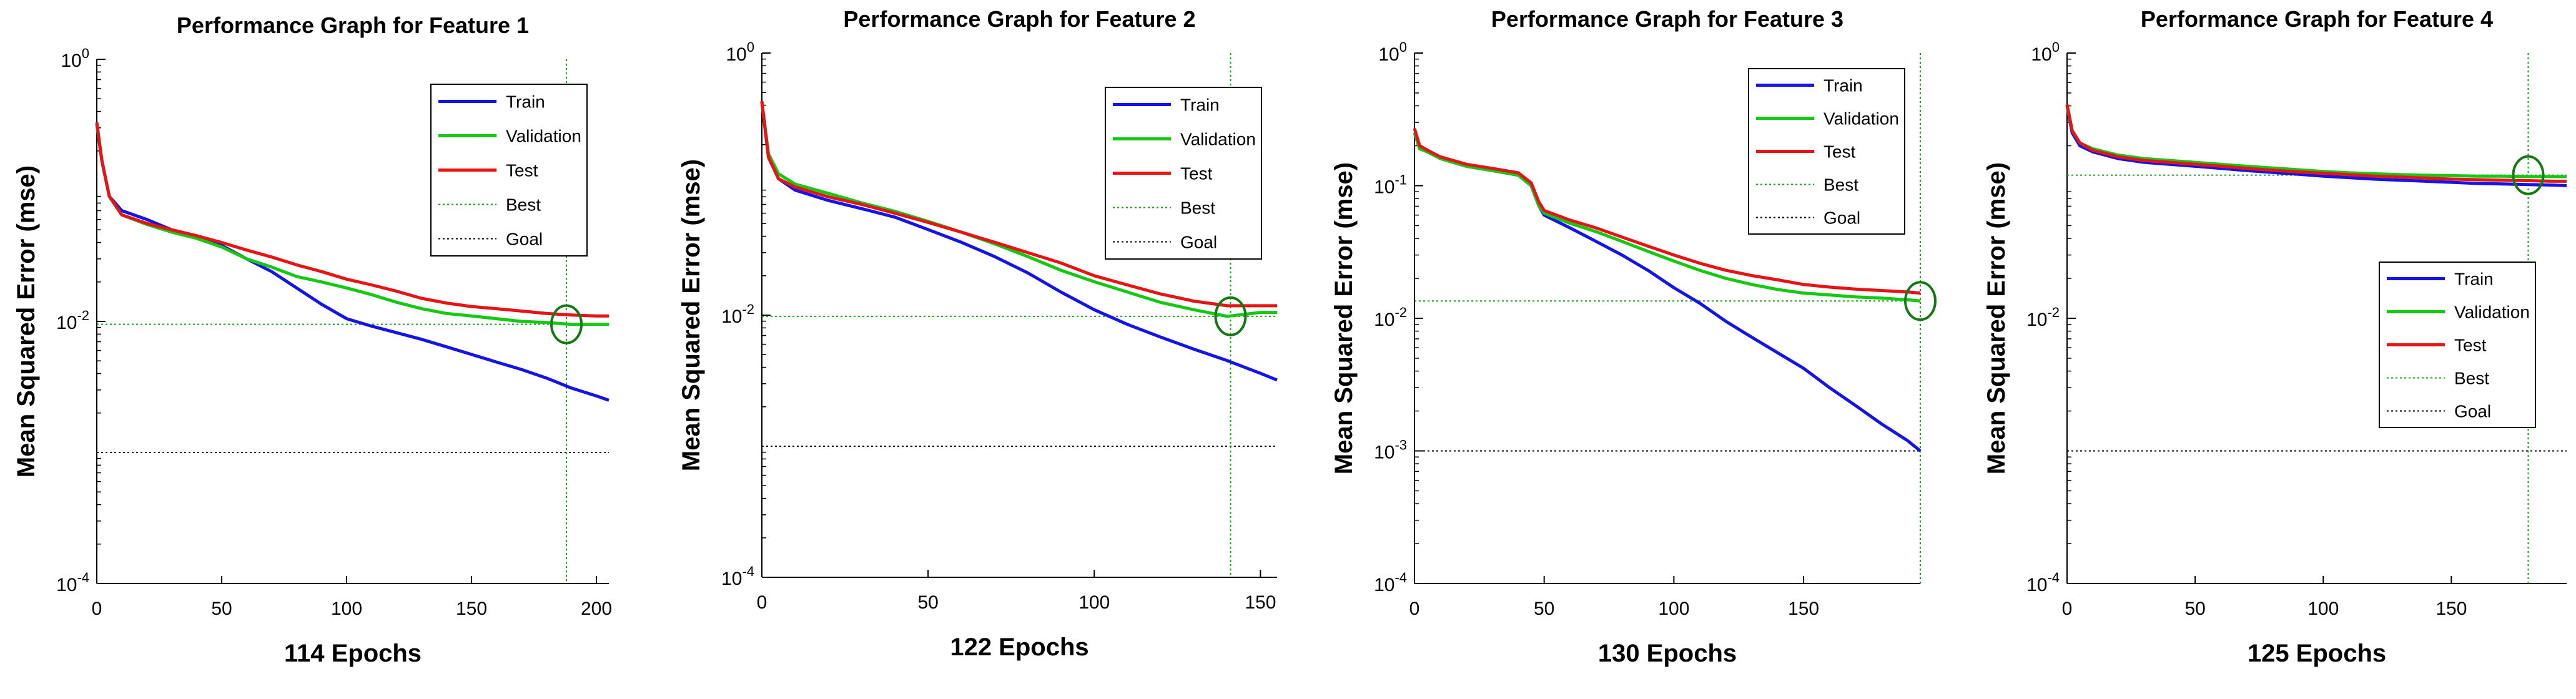 This screenshot has height=699, width=2576. I want to click on chart-title: Performance Graph for Feature 2, so click(1019, 19).